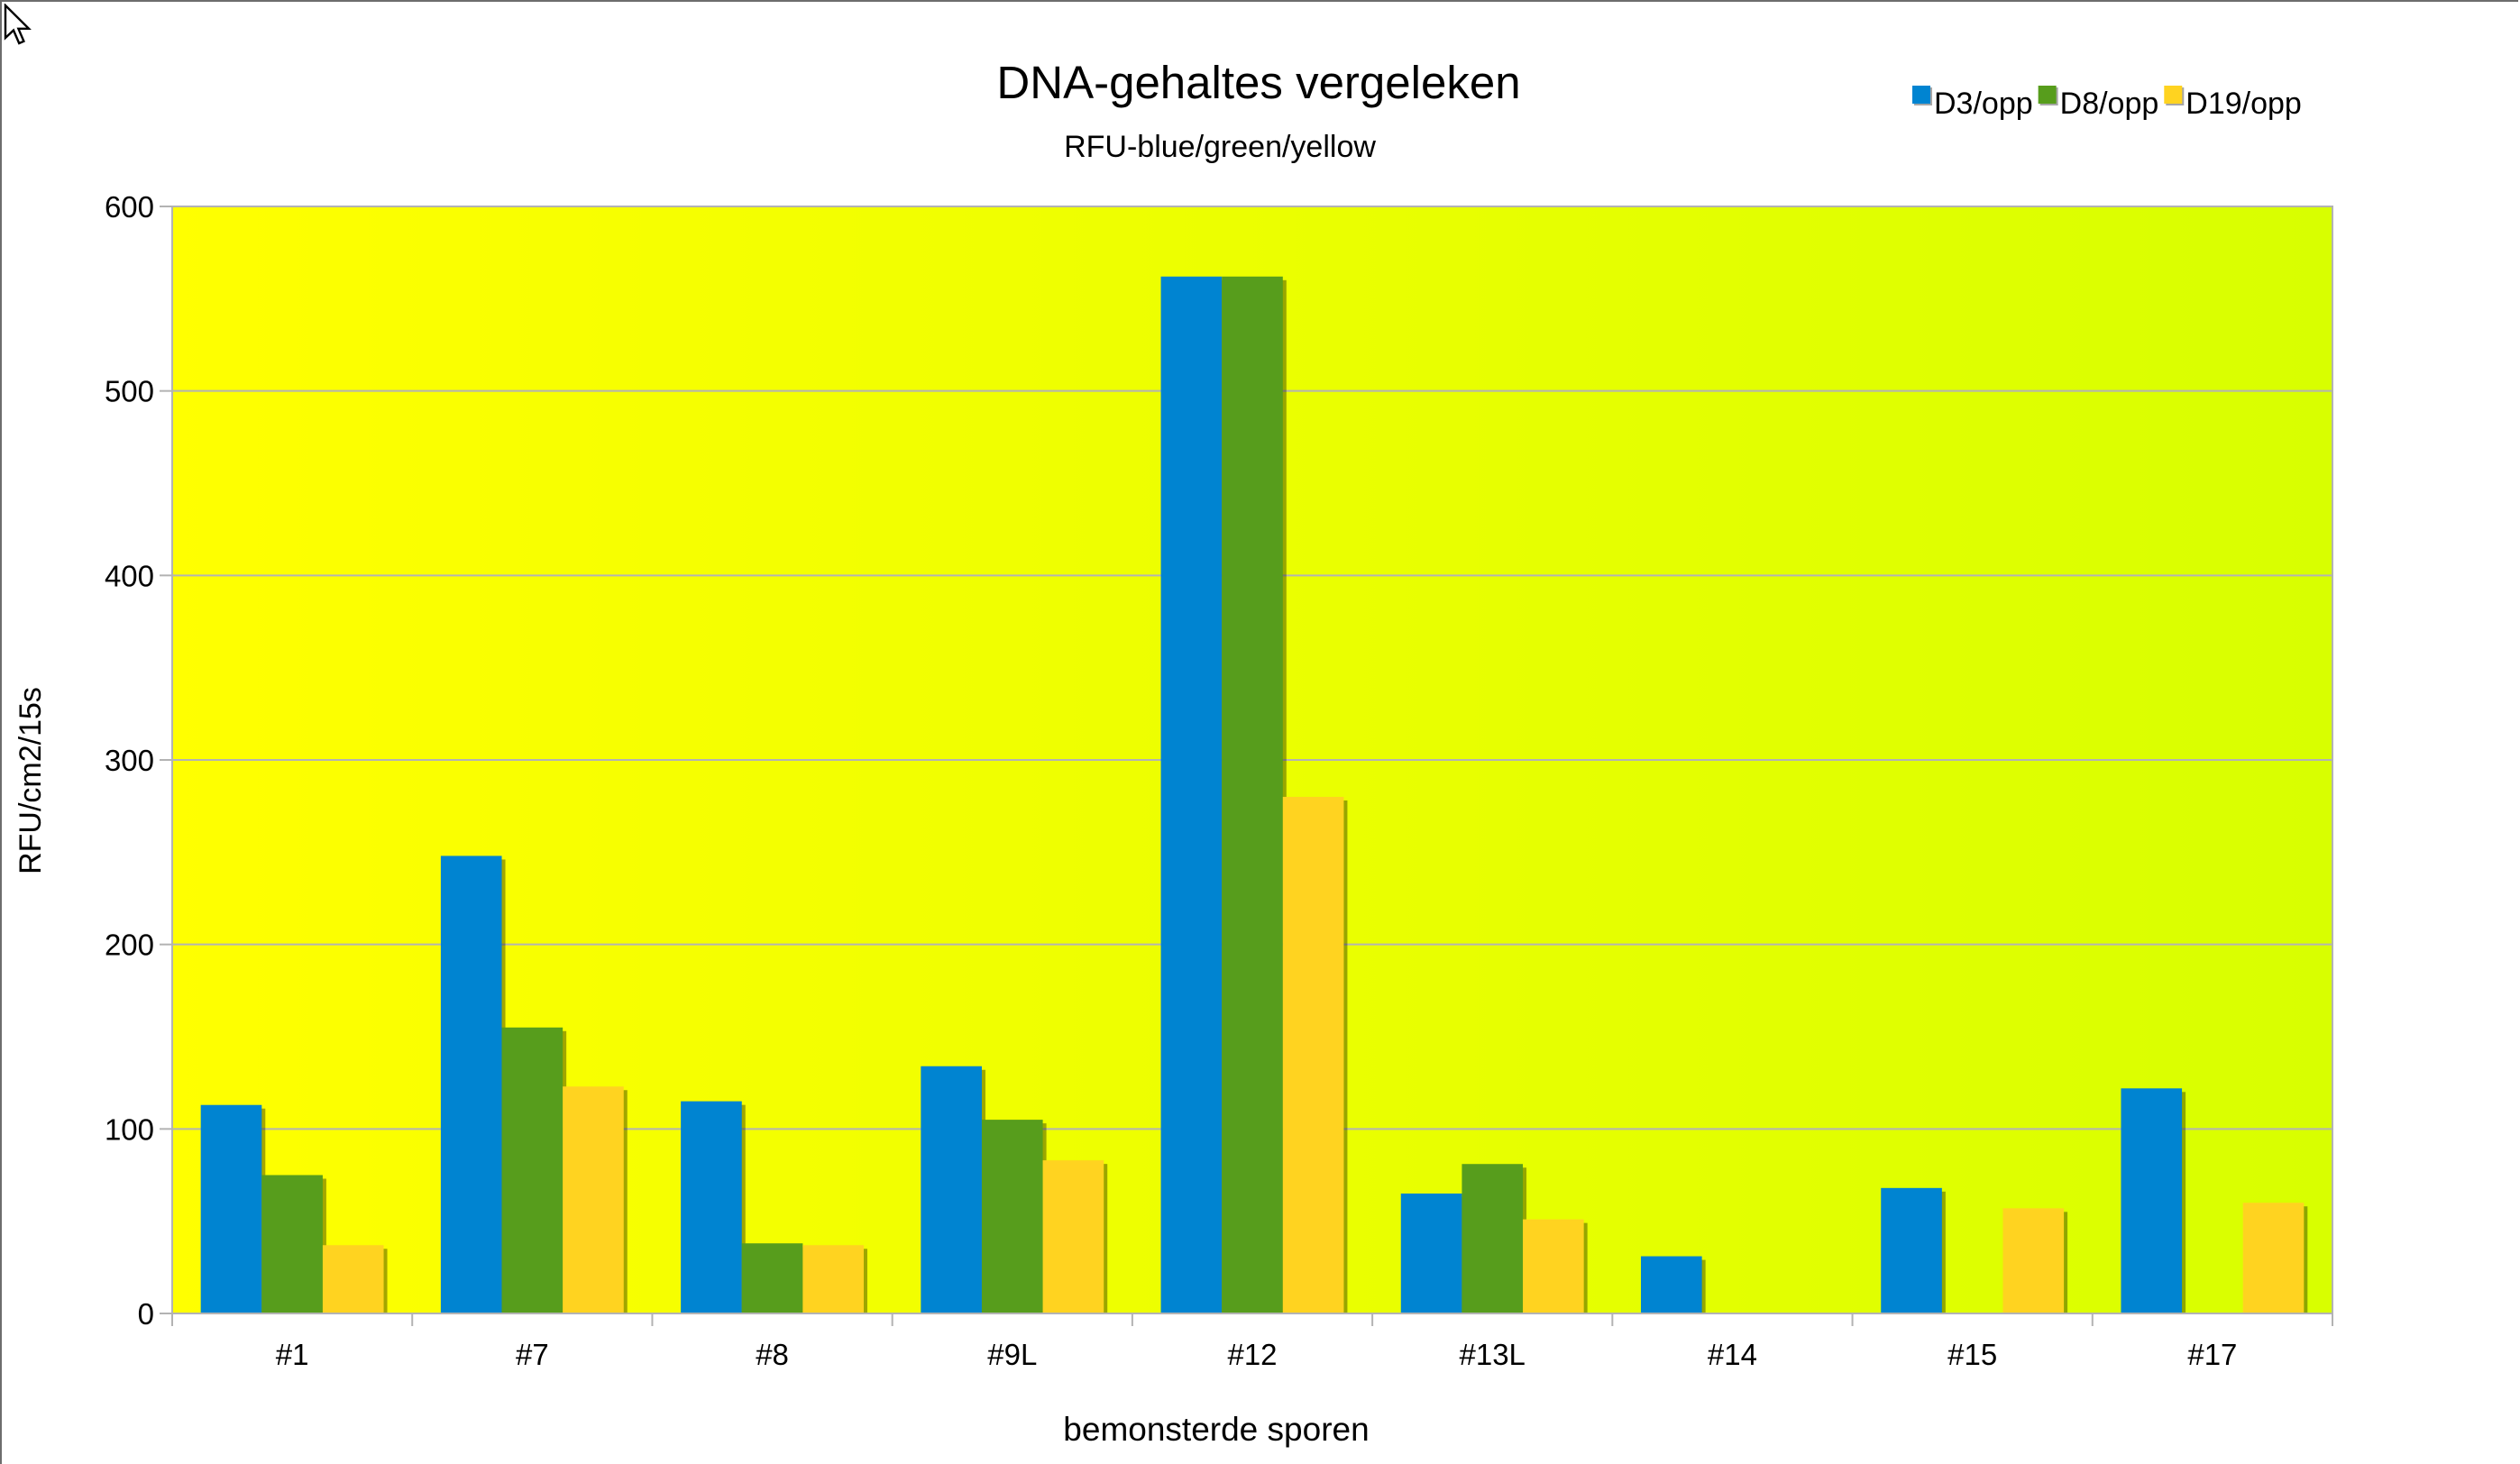 The height and width of the screenshot is (1464, 2520). I want to click on legend-label: D19/opp, so click(2244, 104).